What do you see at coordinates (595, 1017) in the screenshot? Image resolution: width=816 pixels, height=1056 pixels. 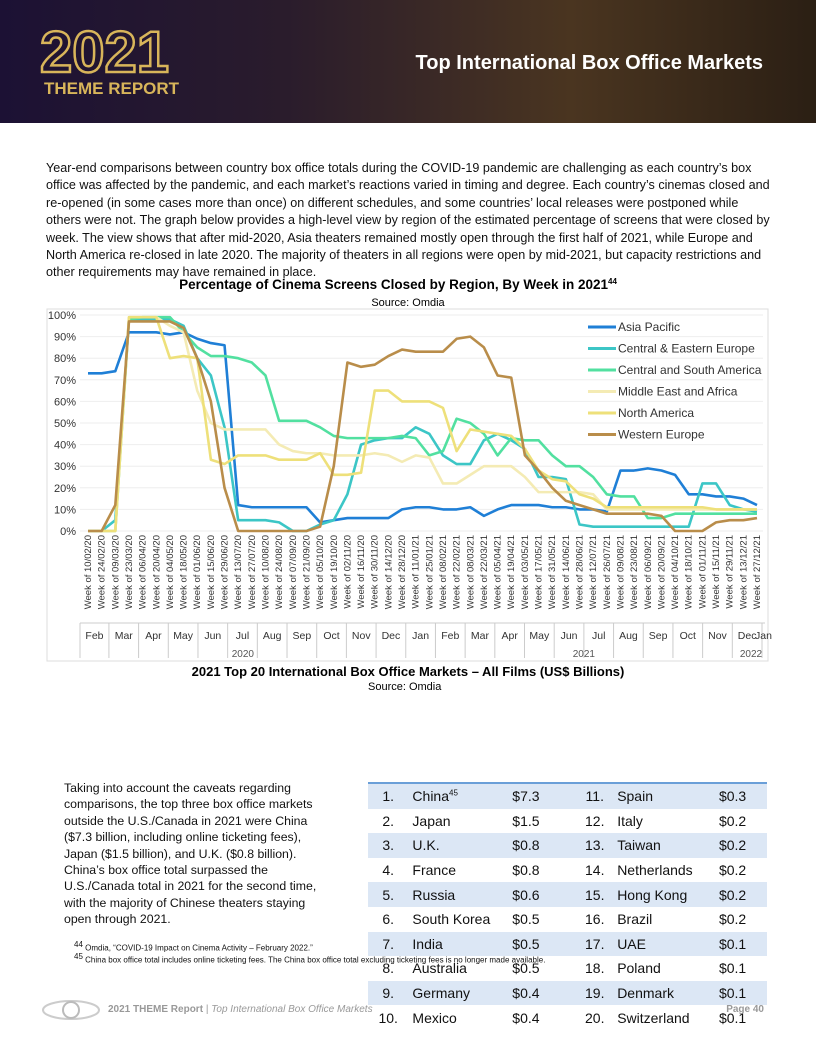 I see `cell-text: 20.` at bounding box center [595, 1017].